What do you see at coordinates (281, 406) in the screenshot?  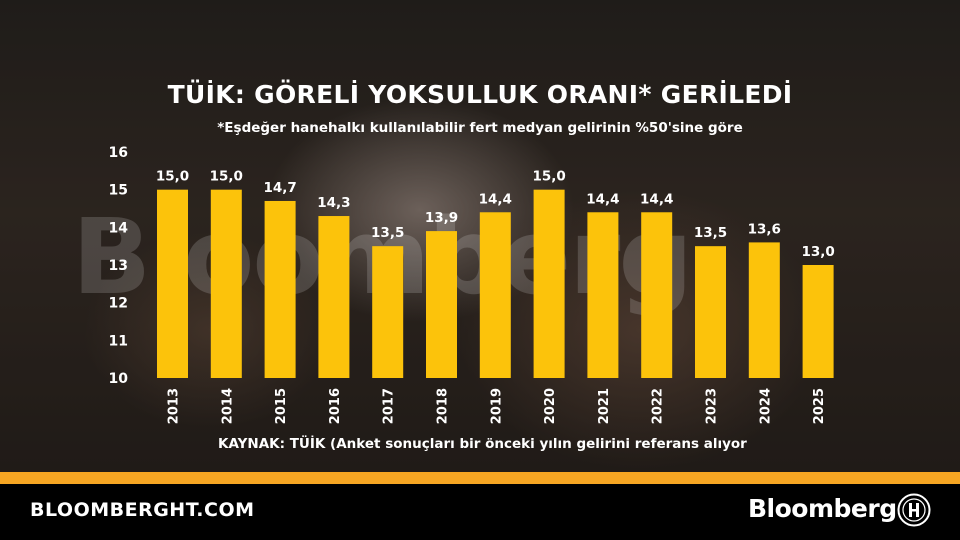 I see `x-tick-label: 2015` at bounding box center [281, 406].